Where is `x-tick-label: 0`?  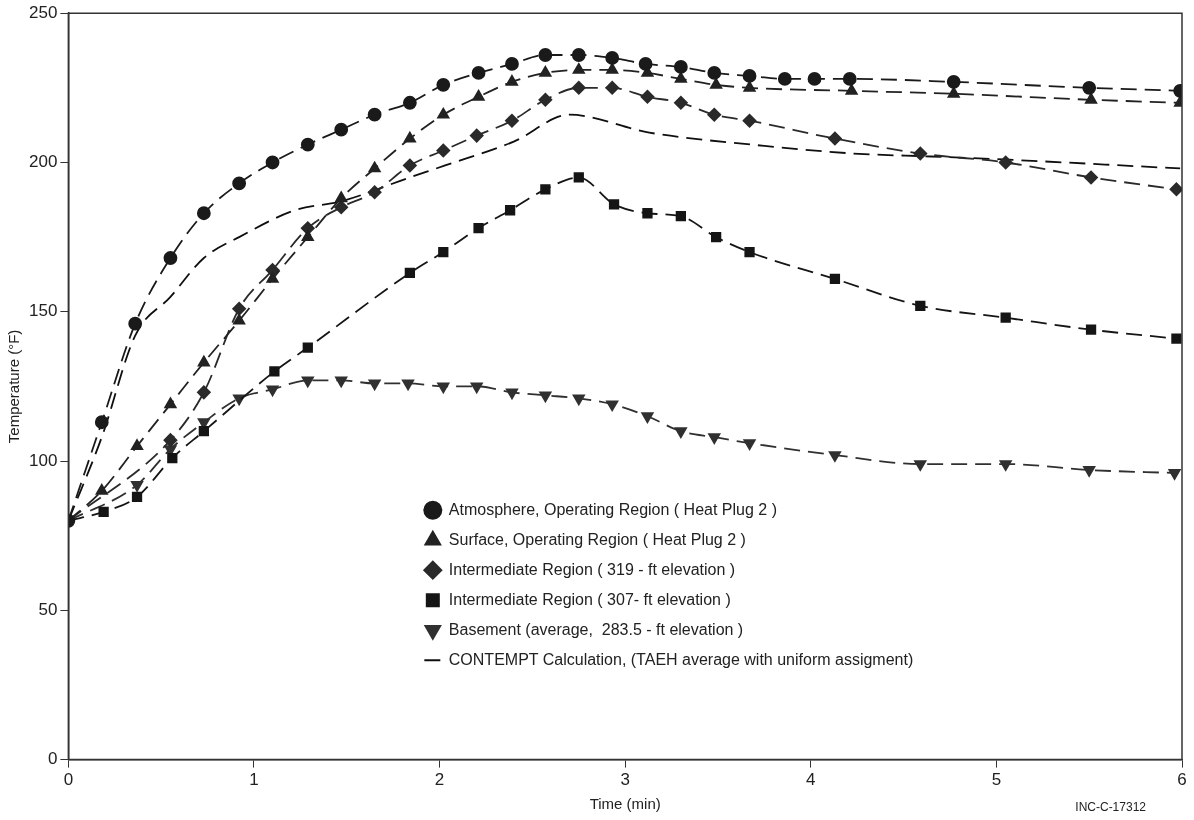 x-tick-label: 0 is located at coordinates (68, 780).